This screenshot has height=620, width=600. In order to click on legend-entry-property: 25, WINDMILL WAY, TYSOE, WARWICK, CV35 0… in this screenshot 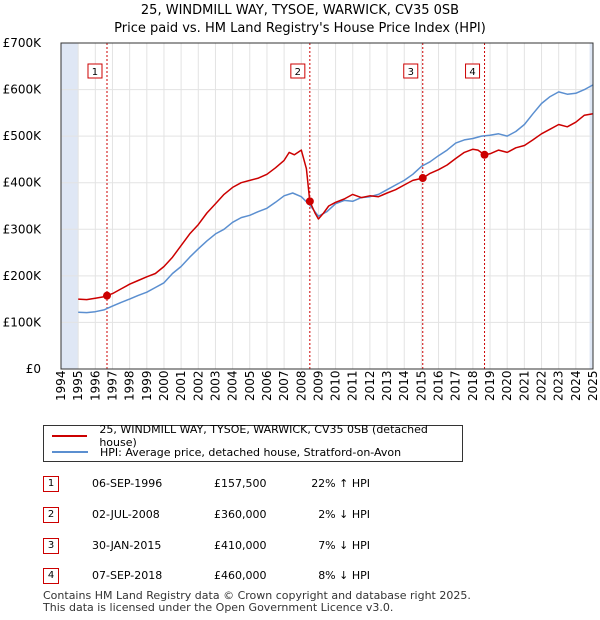, I will do `click(257, 436)`.